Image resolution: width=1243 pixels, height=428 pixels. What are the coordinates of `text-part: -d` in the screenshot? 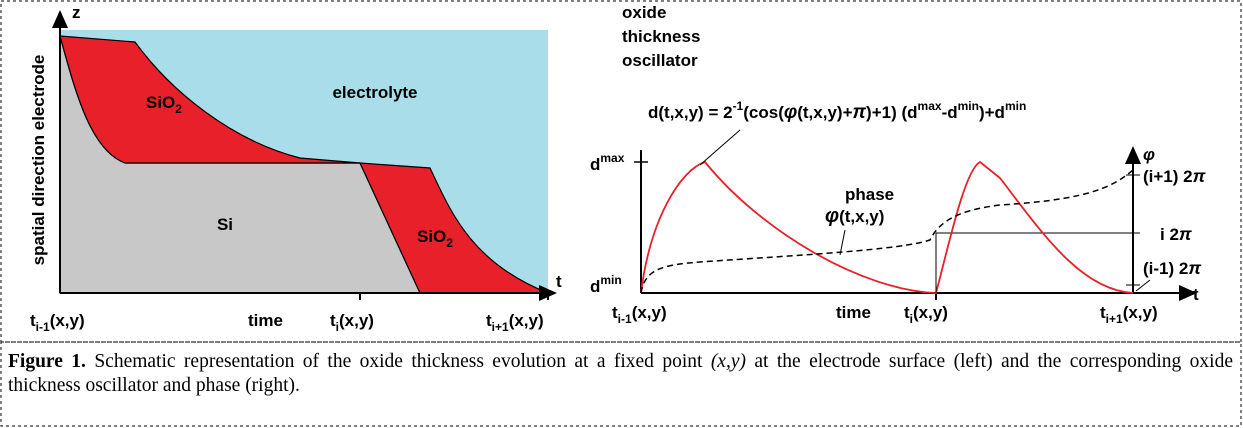 It's located at (950, 112).